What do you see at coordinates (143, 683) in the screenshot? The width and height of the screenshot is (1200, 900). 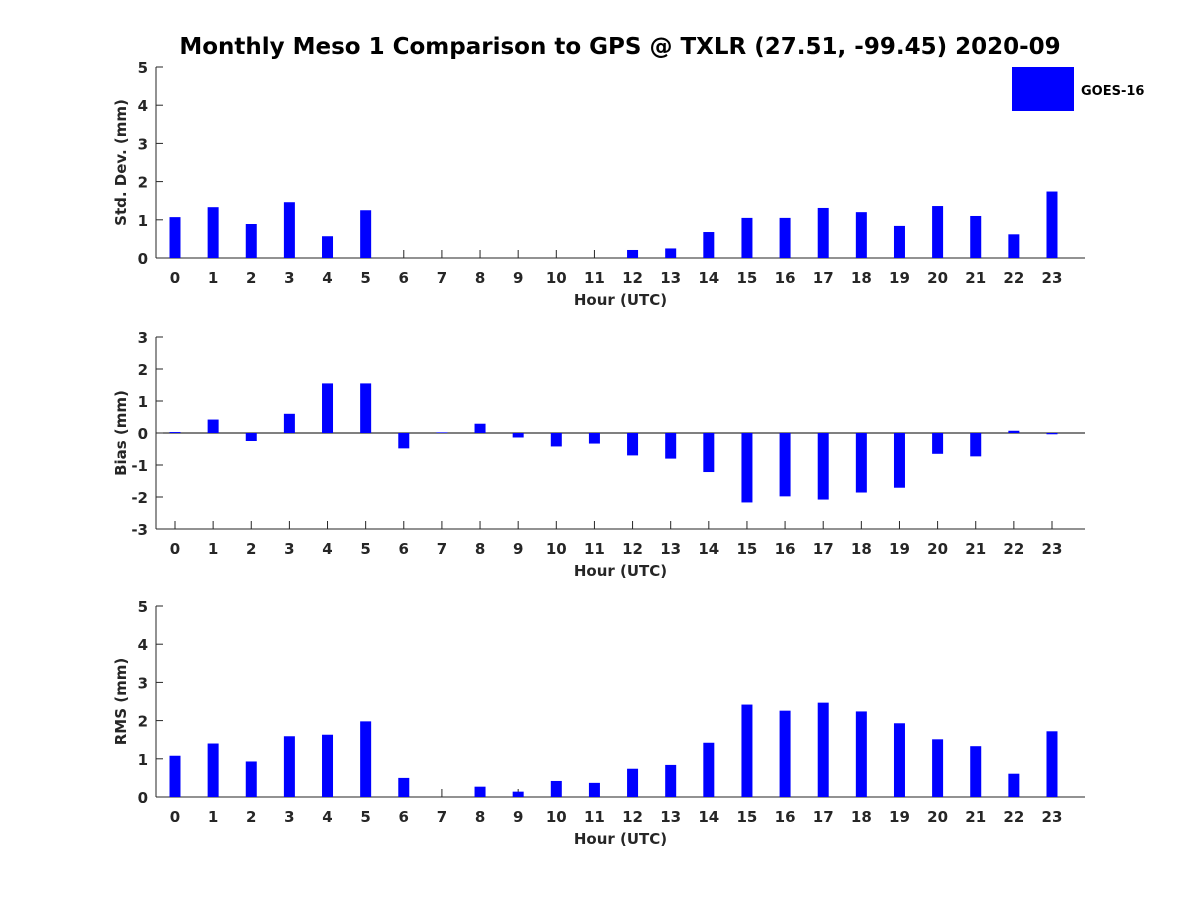 I see `rms-y-tick-label: 3` at bounding box center [143, 683].